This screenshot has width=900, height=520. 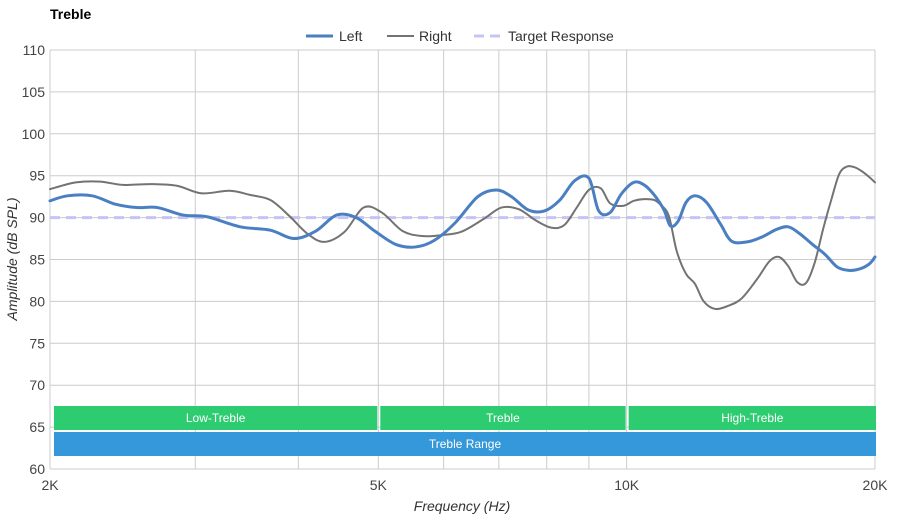 I want to click on y-tick-label: 85, so click(x=37, y=260).